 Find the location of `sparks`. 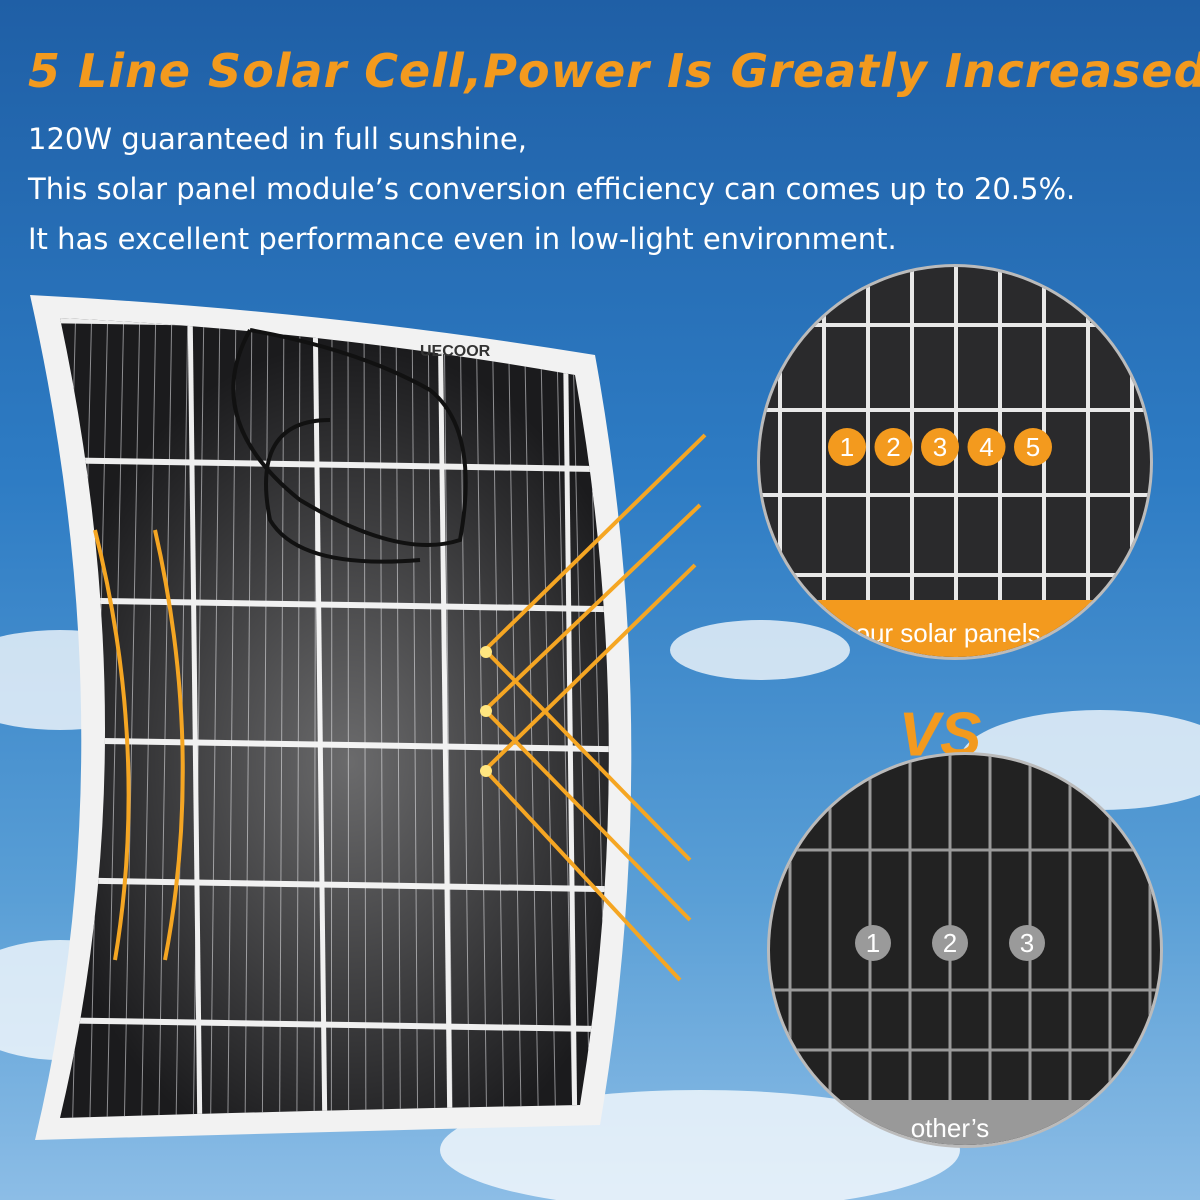

sparks is located at coordinates (486, 711).